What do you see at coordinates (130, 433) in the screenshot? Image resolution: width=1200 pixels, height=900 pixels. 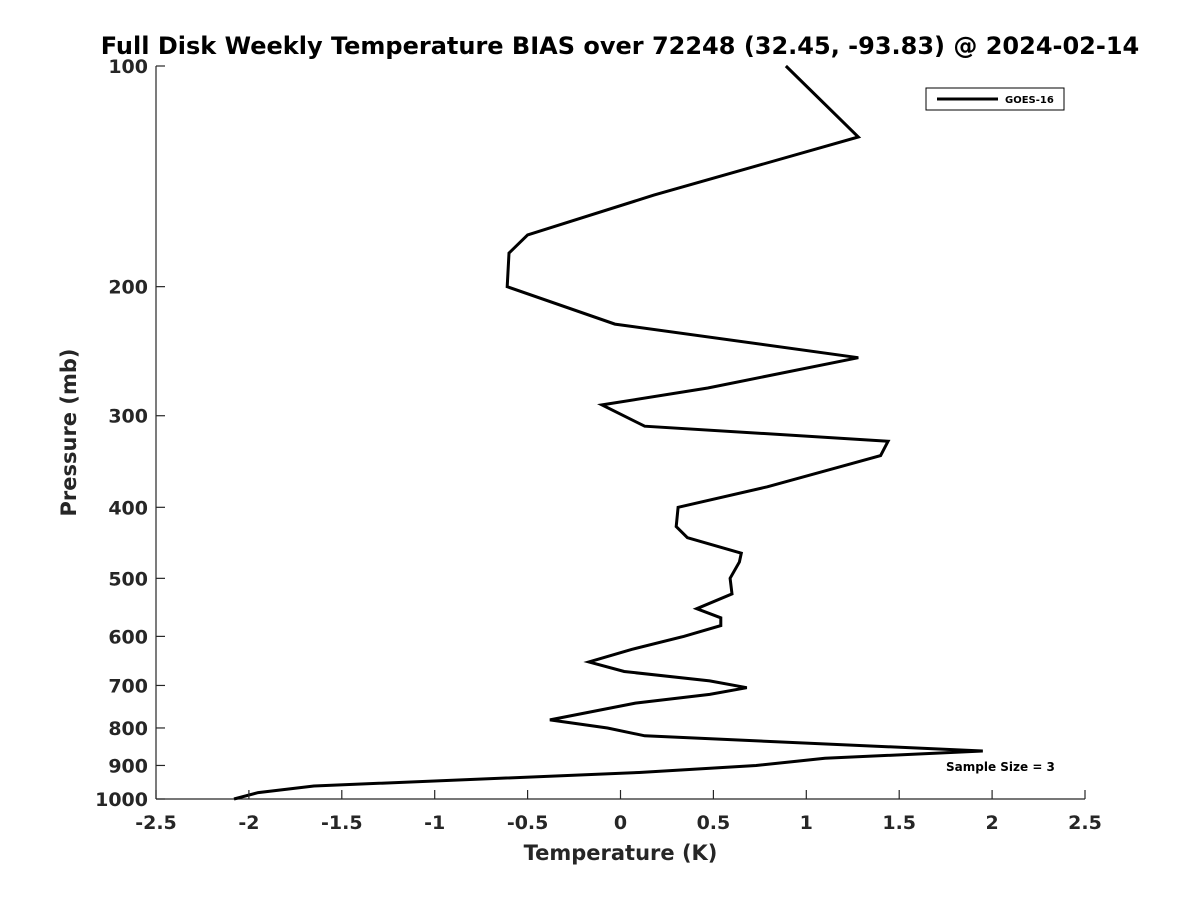 I see `y-axis: 100 200 300 400 500 600 700 800 900 1000` at bounding box center [130, 433].